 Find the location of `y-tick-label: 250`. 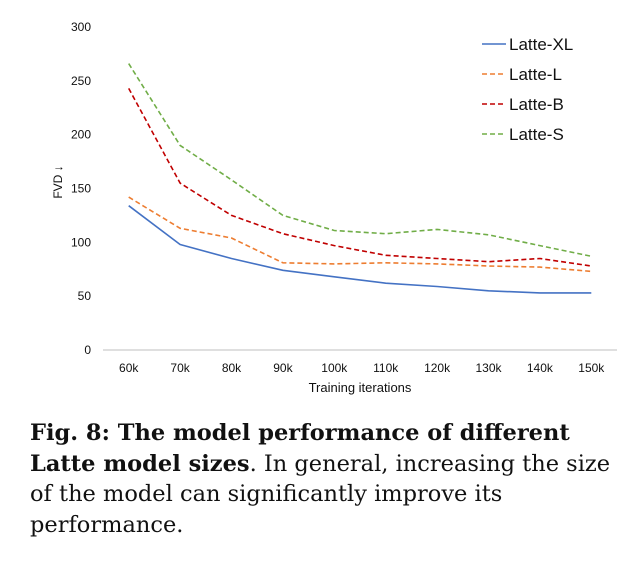

y-tick-label: 250 is located at coordinates (81, 81).